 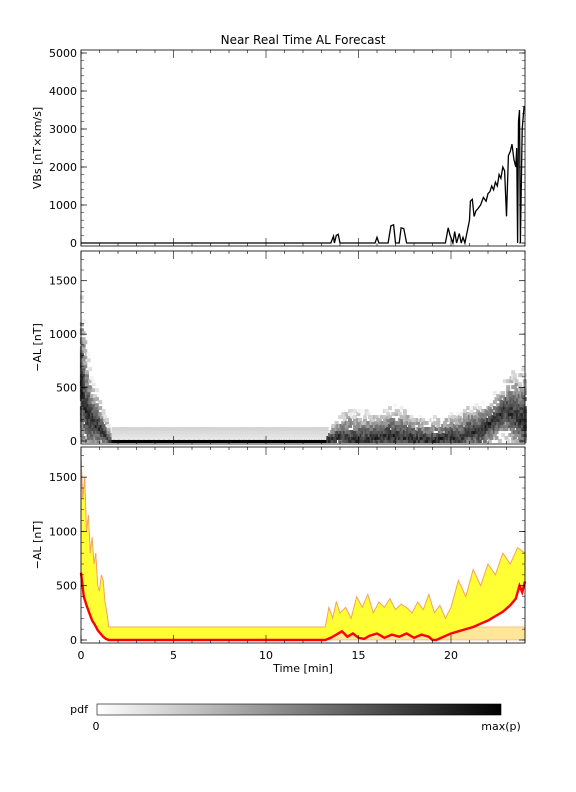 I want to click on colorbar, so click(x=299, y=709).